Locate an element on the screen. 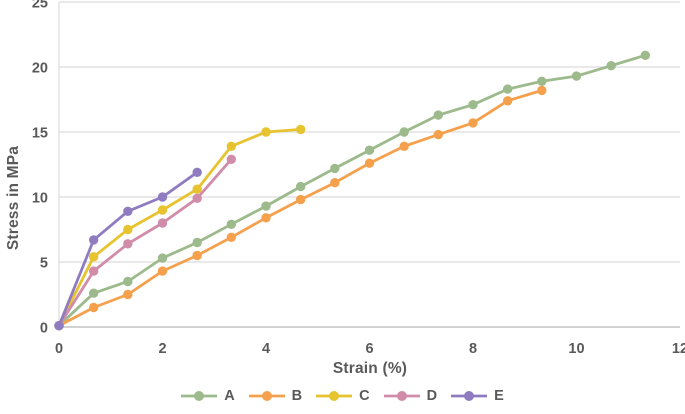 The height and width of the screenshot is (414, 685). x-tick-label-6: 6 is located at coordinates (369, 349).